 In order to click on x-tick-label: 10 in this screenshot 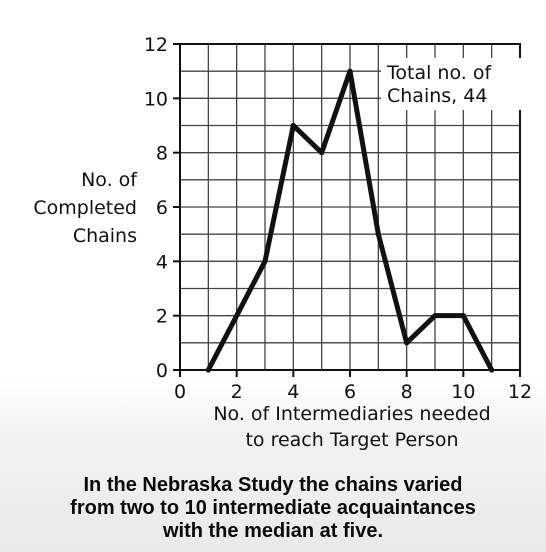, I will do `click(463, 392)`.